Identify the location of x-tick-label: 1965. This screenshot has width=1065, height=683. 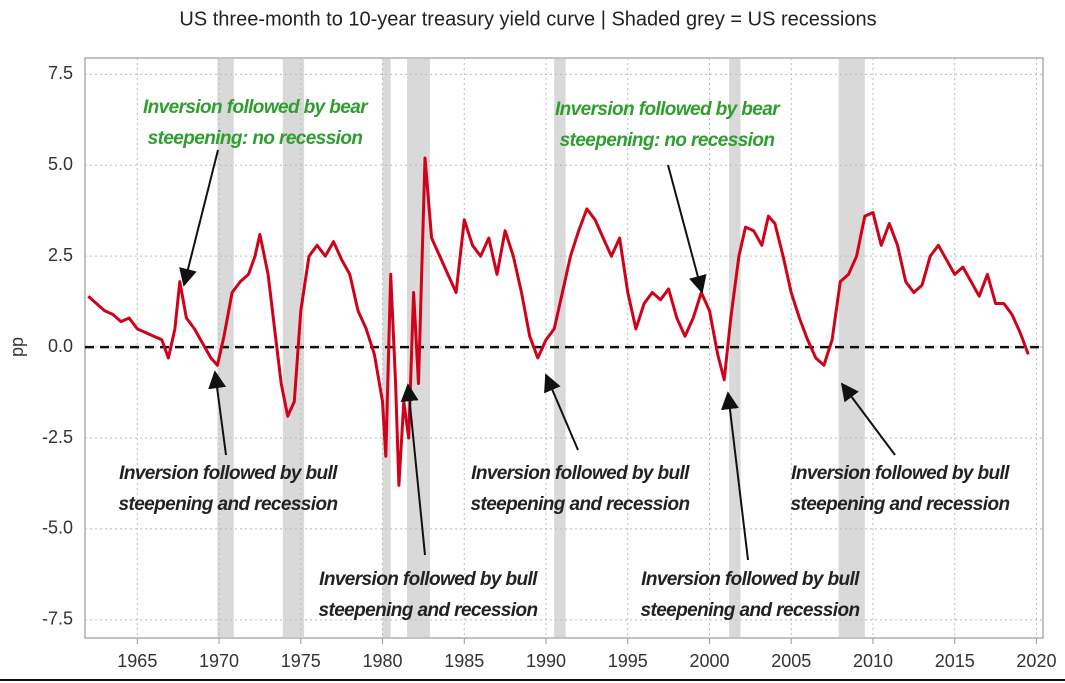
(137, 661).